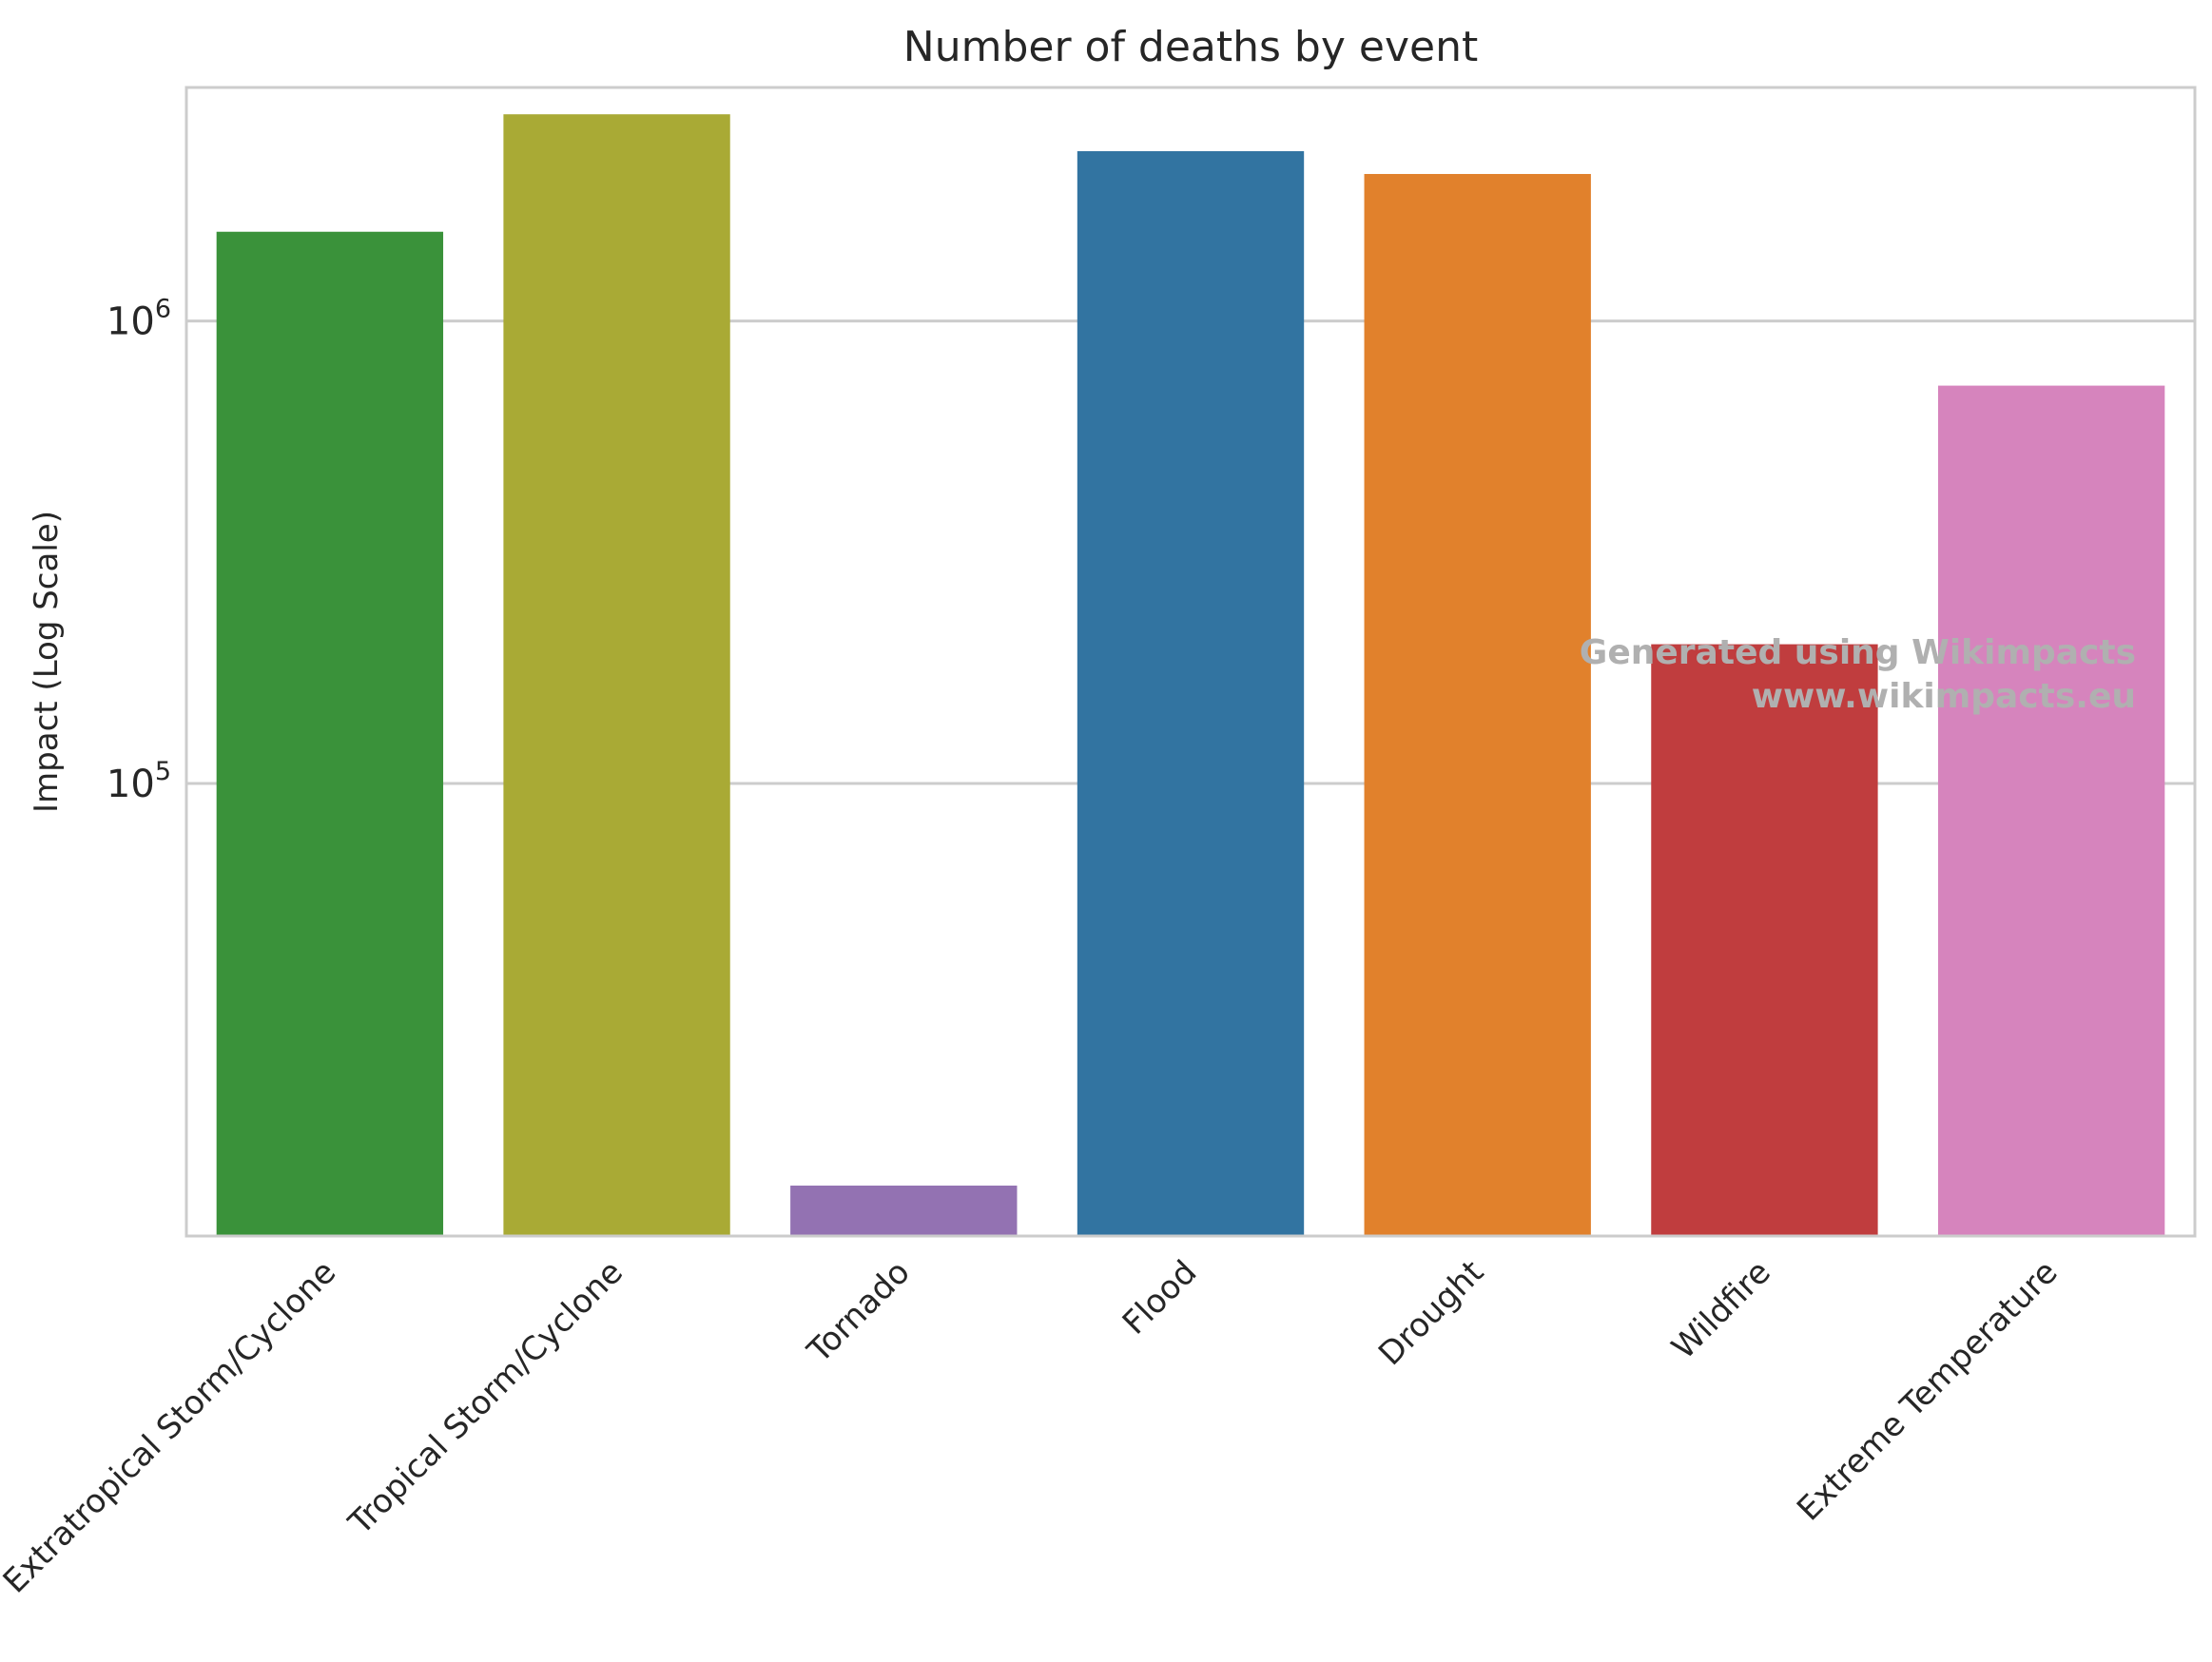 The width and height of the screenshot is (2212, 1662). What do you see at coordinates (859, 1312) in the screenshot?
I see `x-tick-label: Tornado` at bounding box center [859, 1312].